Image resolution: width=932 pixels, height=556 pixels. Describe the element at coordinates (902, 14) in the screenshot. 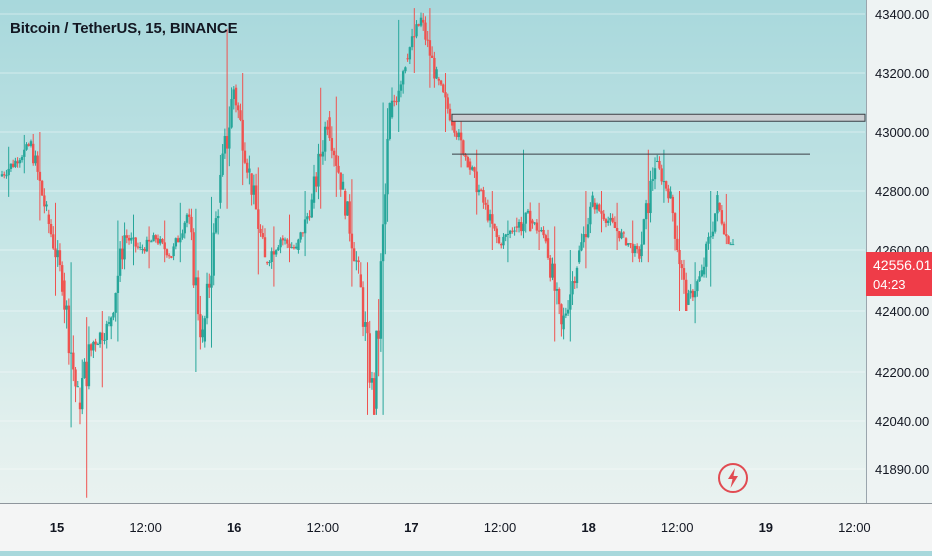

I see `price-tick-label: 43400.00` at that location.